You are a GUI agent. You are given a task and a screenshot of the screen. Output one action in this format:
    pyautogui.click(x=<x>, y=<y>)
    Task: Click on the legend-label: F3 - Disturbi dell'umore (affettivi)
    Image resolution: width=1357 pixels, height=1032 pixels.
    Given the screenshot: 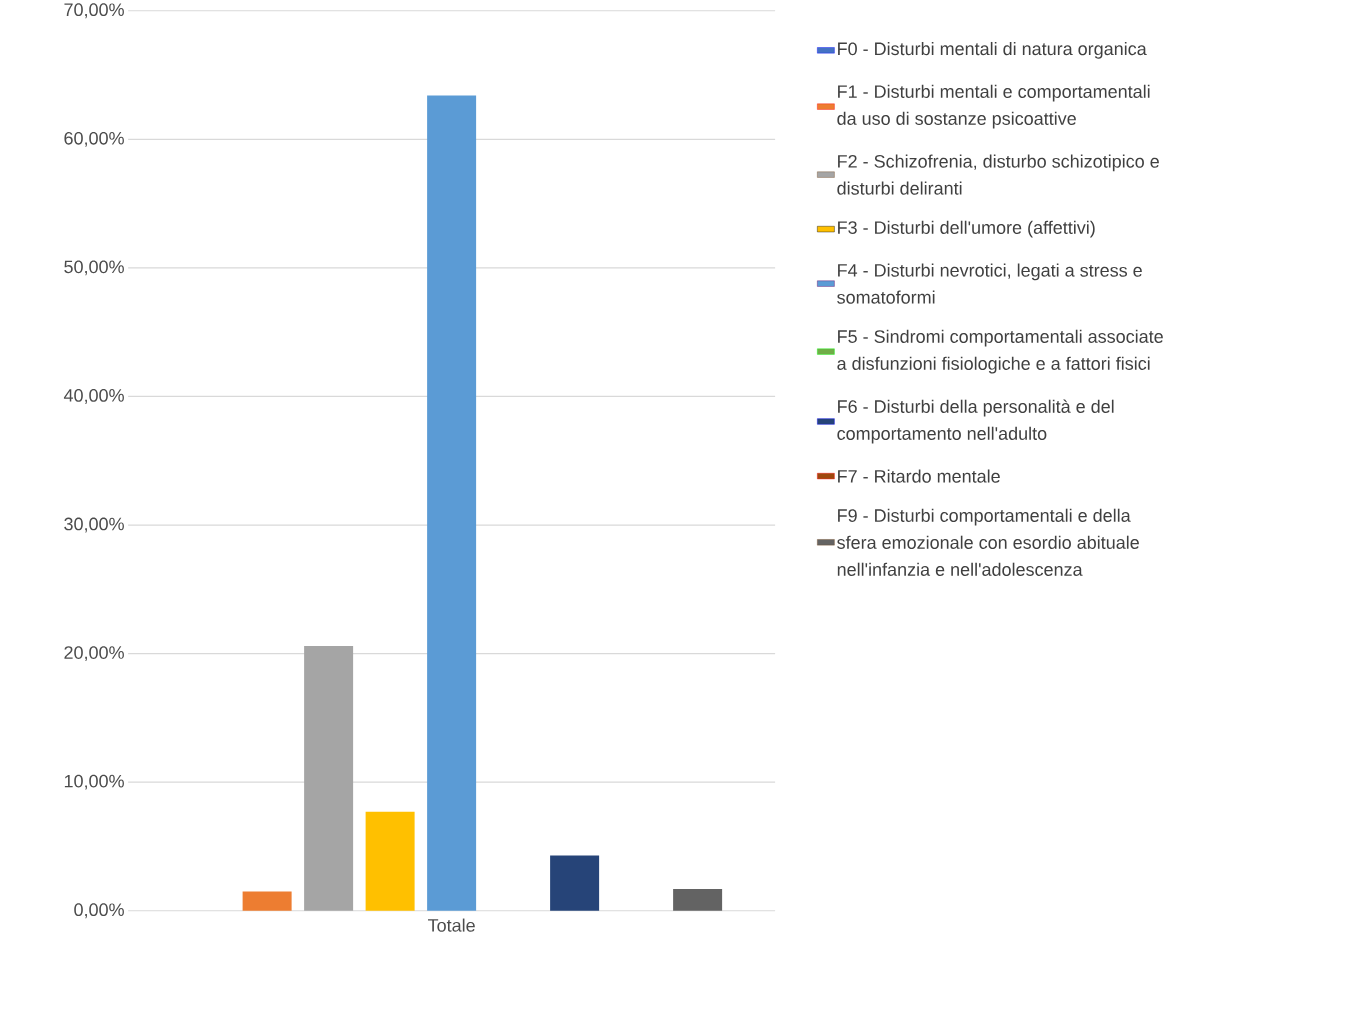 What is the action you would take?
    pyautogui.click(x=966, y=229)
    